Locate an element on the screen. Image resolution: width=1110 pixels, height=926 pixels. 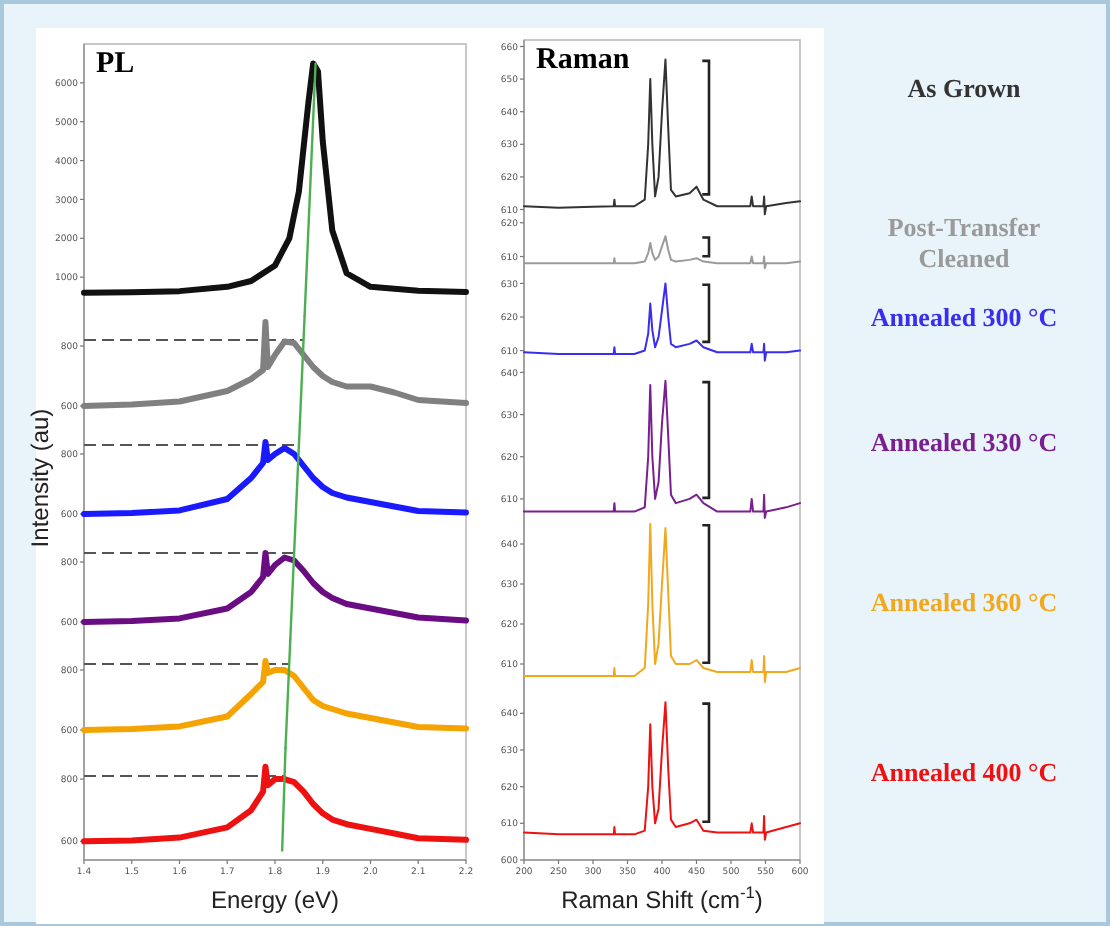
text: Annealed 400 °C is located at coordinates (964, 772).